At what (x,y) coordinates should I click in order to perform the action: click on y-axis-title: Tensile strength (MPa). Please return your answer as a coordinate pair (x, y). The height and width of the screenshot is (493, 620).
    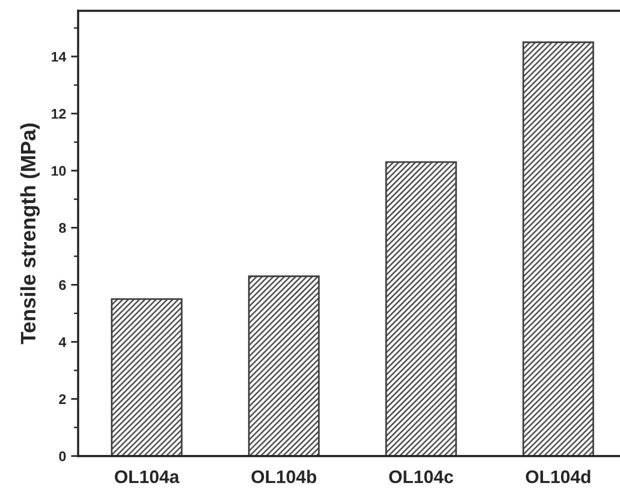
    Looking at the image, I should click on (30, 234).